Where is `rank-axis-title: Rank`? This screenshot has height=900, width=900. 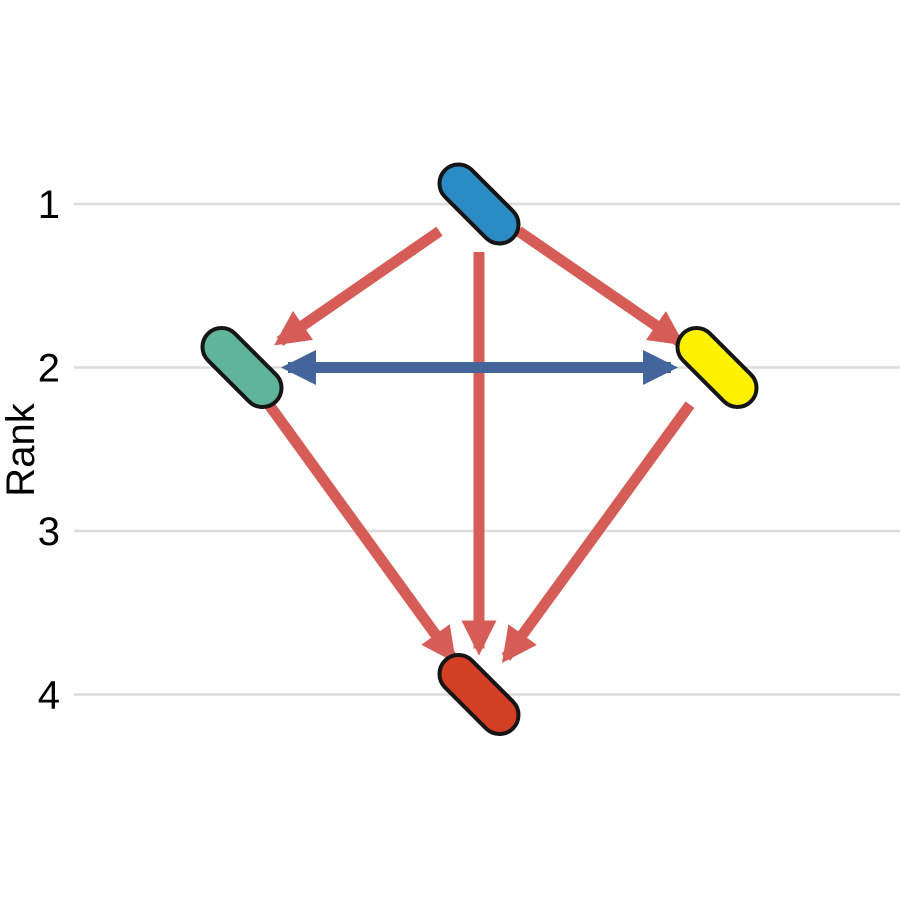
rank-axis-title: Rank is located at coordinates (21, 449).